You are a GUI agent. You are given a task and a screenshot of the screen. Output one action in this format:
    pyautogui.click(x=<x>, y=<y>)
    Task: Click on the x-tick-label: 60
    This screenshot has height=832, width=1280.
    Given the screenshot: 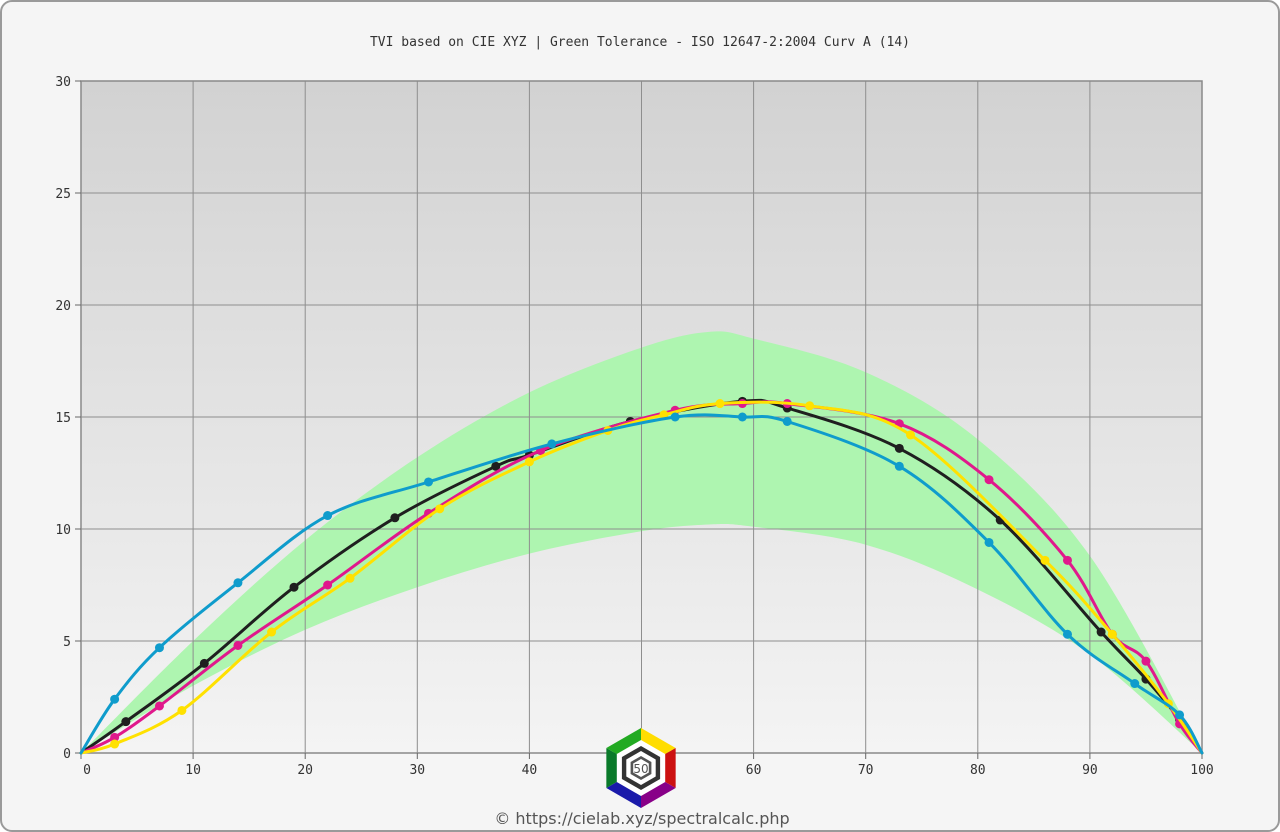 What is the action you would take?
    pyautogui.click(x=754, y=770)
    